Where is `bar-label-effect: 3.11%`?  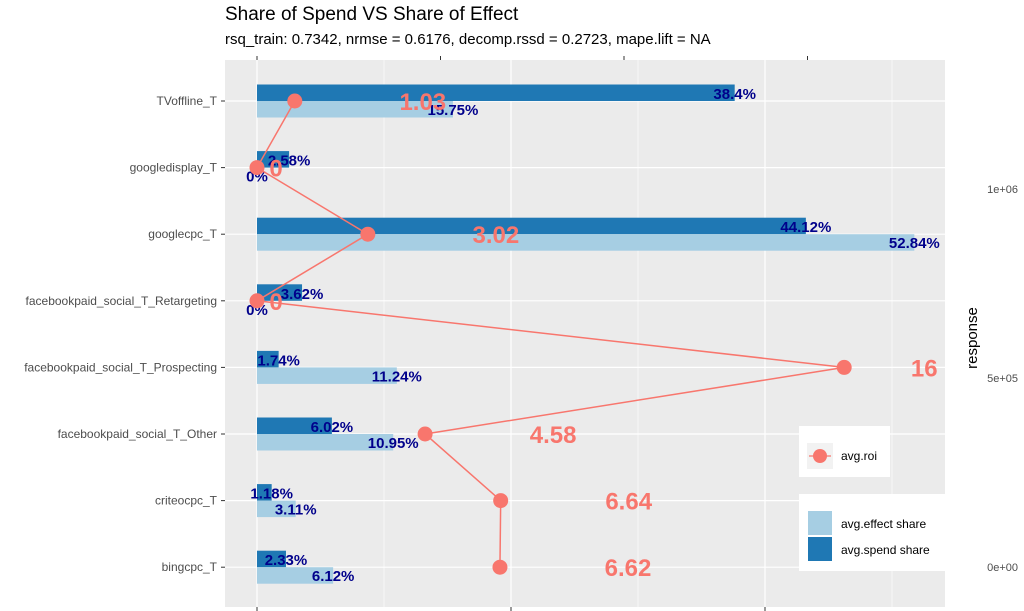
bar-label-effect: 3.11% is located at coordinates (296, 510).